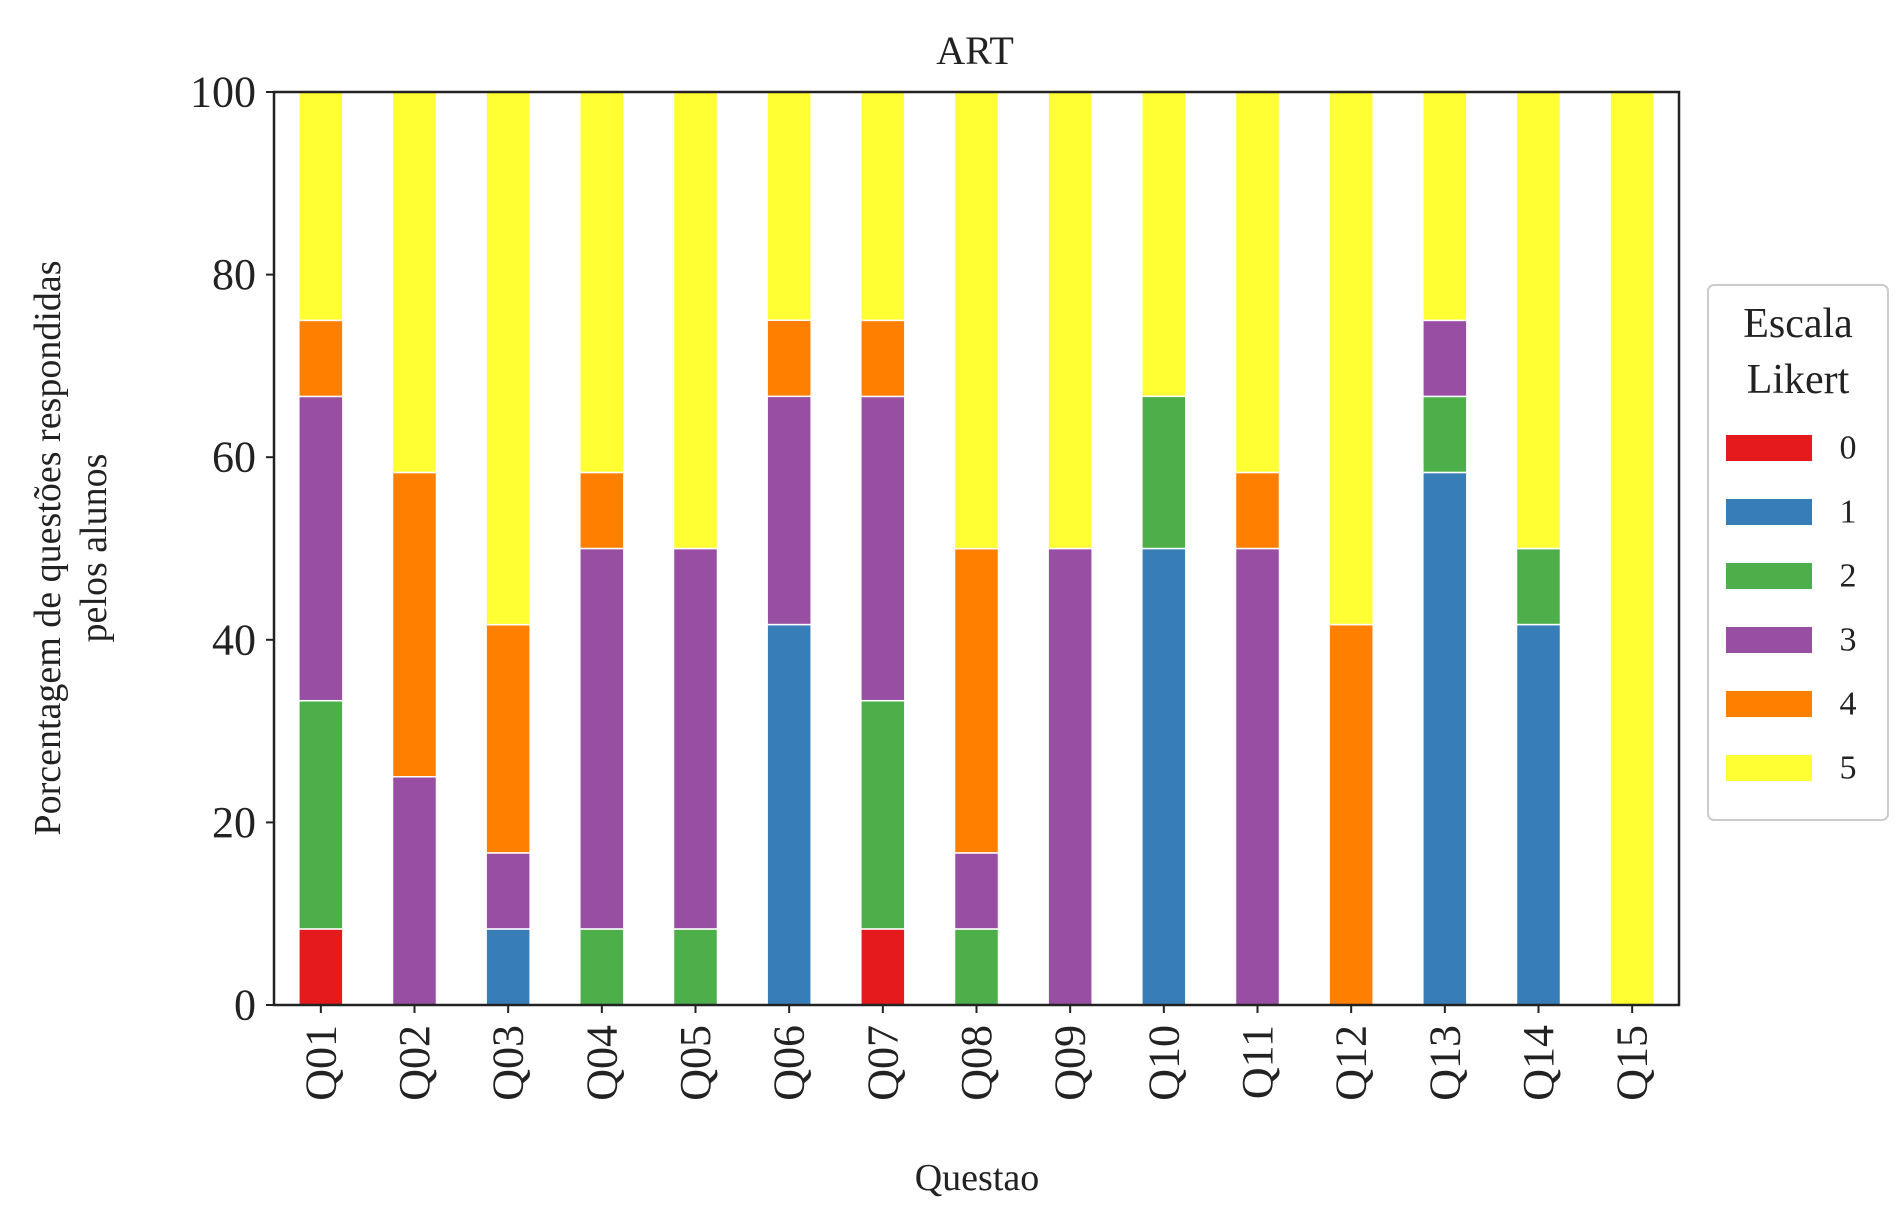 Image resolution: width=1900 pixels, height=1228 pixels. Describe the element at coordinates (1538, 1063) in the screenshot. I see `x-tick-label: Q14` at that location.